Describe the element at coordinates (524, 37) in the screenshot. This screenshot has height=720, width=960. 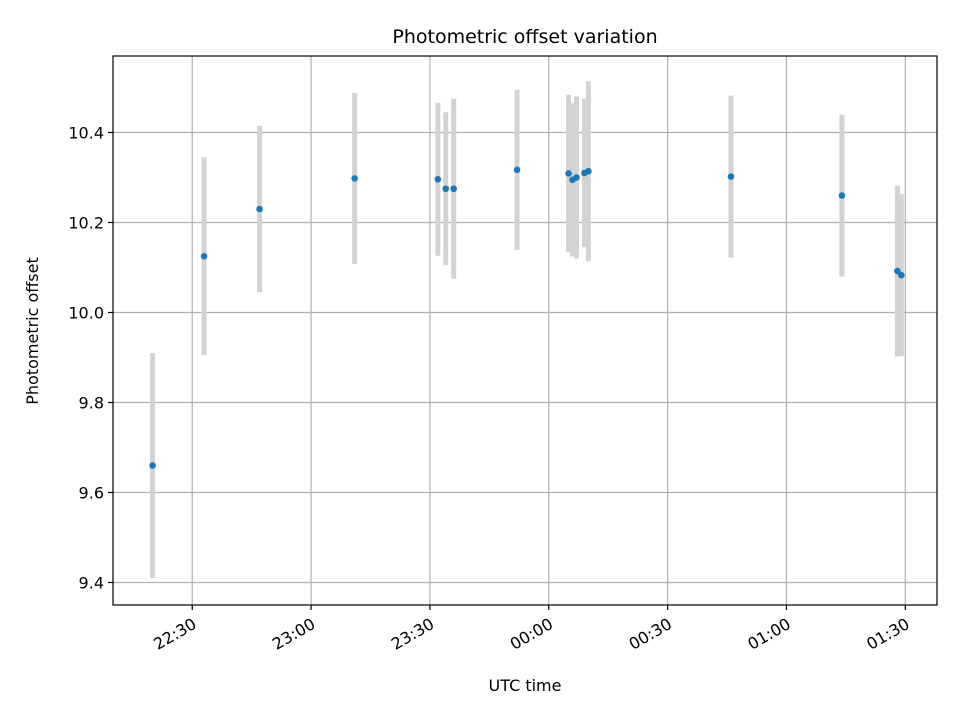
I see `chart-title: Photometric offset variation` at that location.